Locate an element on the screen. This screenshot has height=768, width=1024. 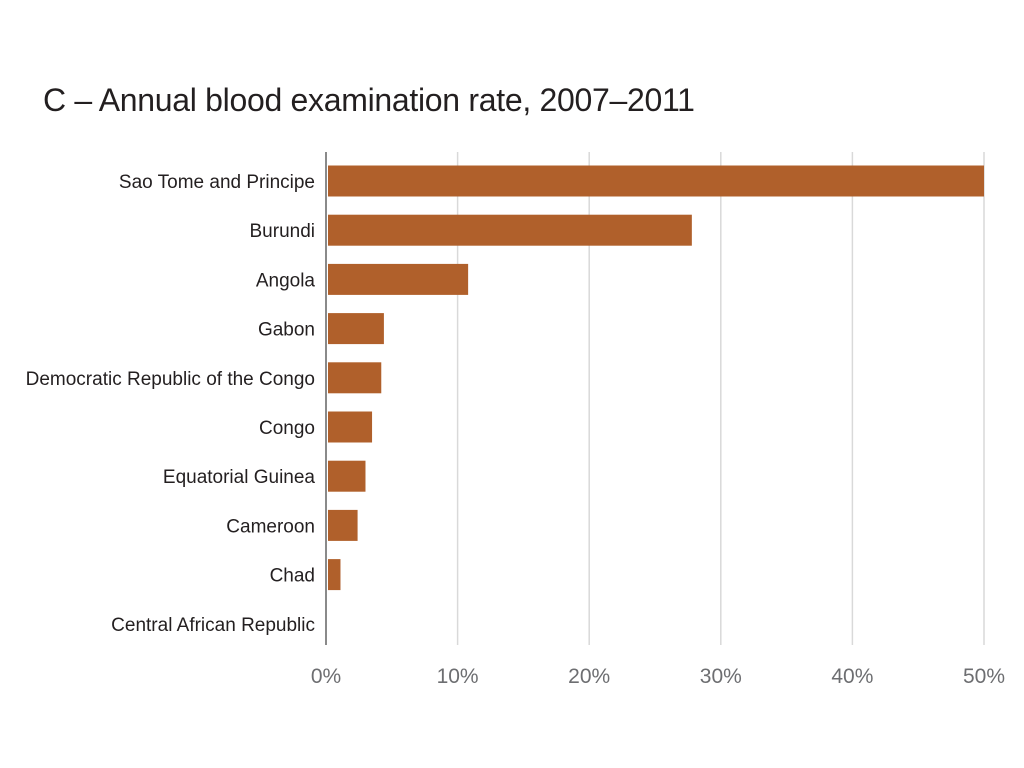
category-label: Chad is located at coordinates (292, 576).